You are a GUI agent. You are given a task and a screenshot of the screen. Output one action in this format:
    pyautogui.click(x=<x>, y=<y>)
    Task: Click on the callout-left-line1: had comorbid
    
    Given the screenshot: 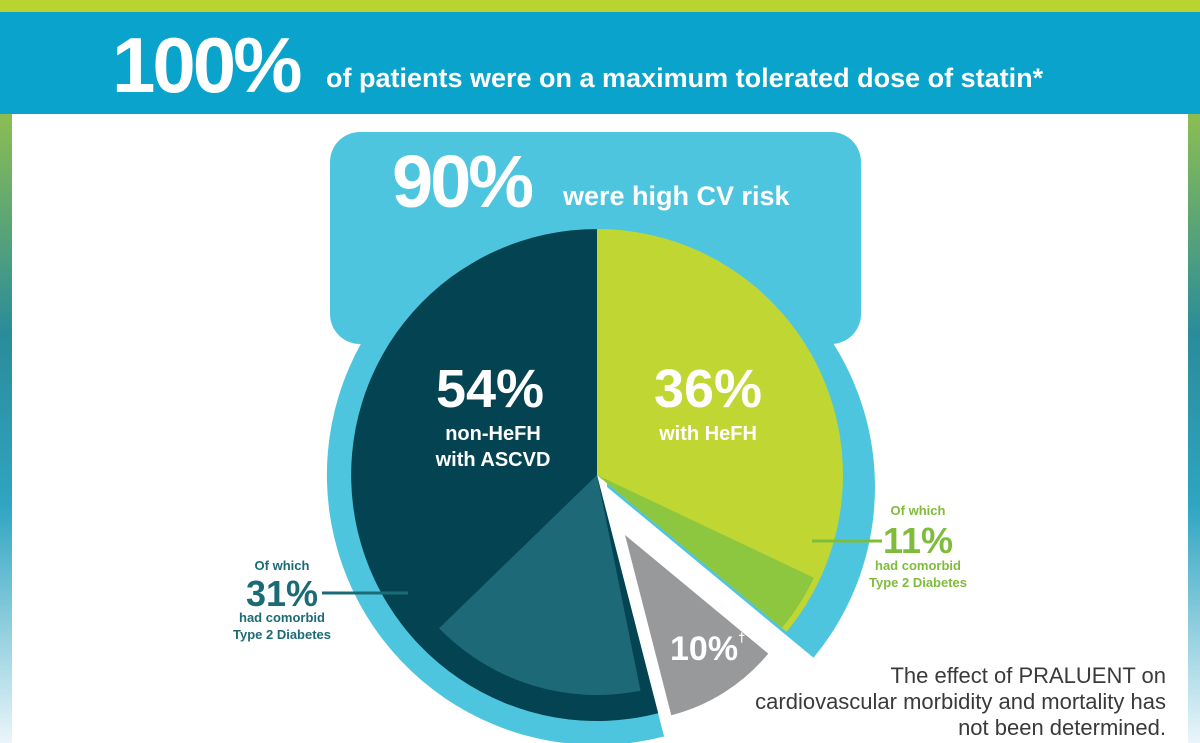 What is the action you would take?
    pyautogui.click(x=282, y=617)
    